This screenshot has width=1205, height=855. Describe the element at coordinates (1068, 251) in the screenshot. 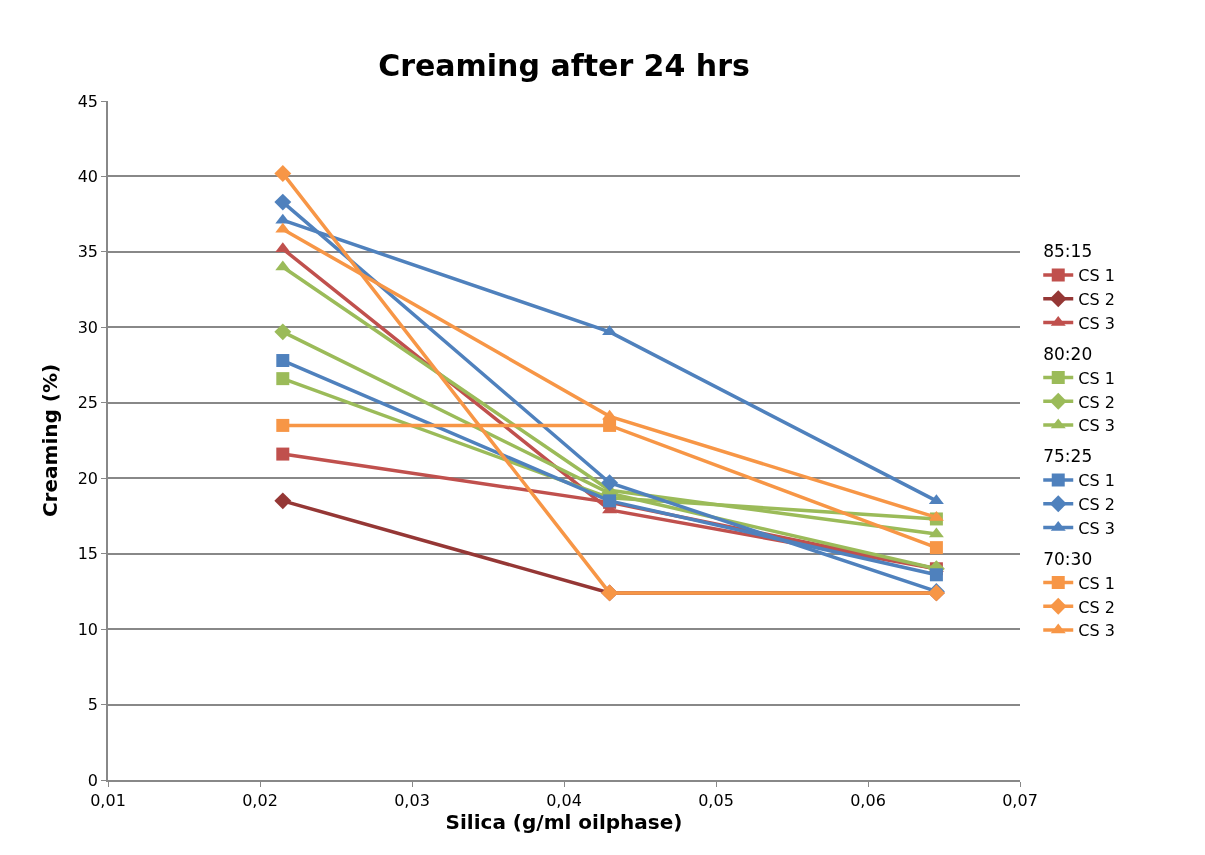

I see `text: 85:15` at that location.